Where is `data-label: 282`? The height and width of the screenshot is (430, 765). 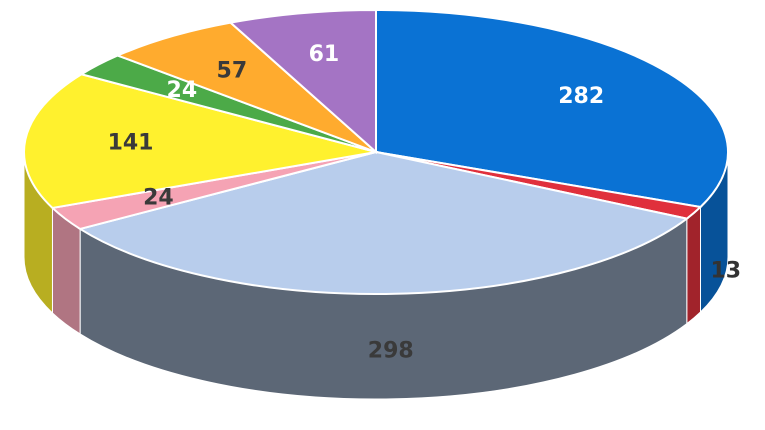 data-label: 282 is located at coordinates (581, 96).